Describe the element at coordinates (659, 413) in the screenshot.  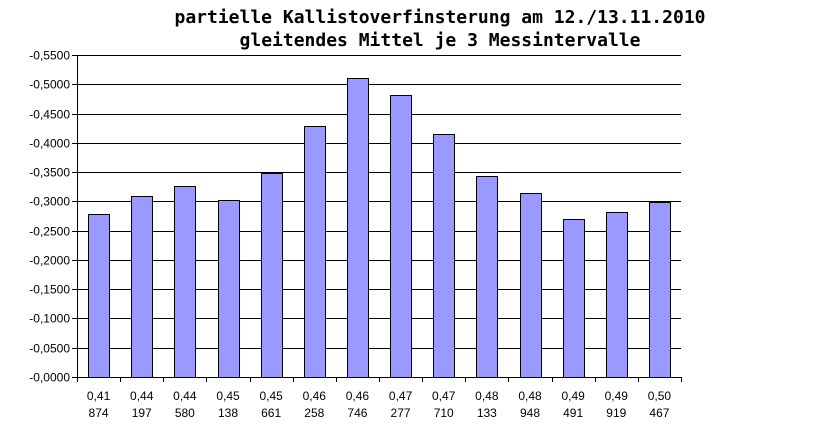
I see `x-tick-label: 467` at that location.